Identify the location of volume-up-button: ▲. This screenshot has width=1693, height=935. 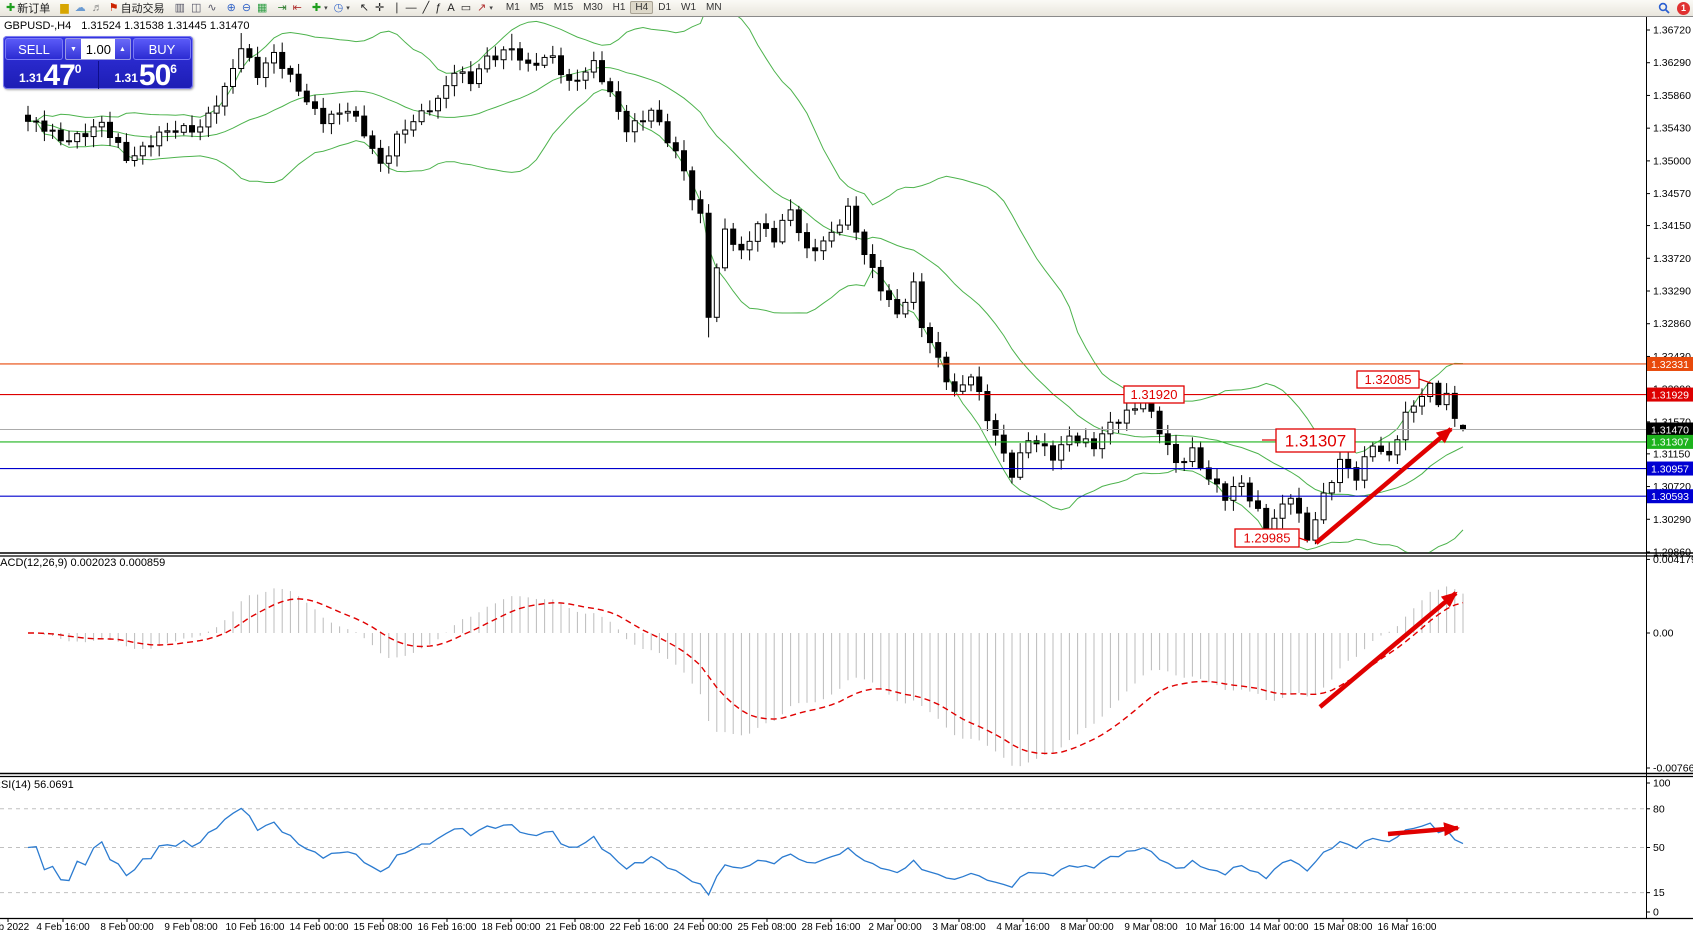
(122, 49).